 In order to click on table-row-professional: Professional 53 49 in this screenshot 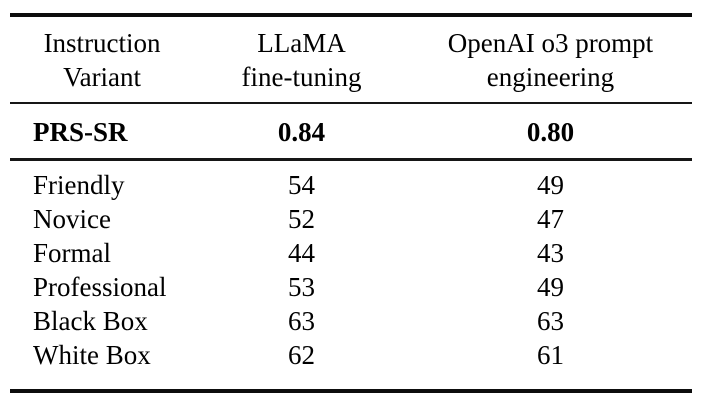, I will do `click(351, 287)`.